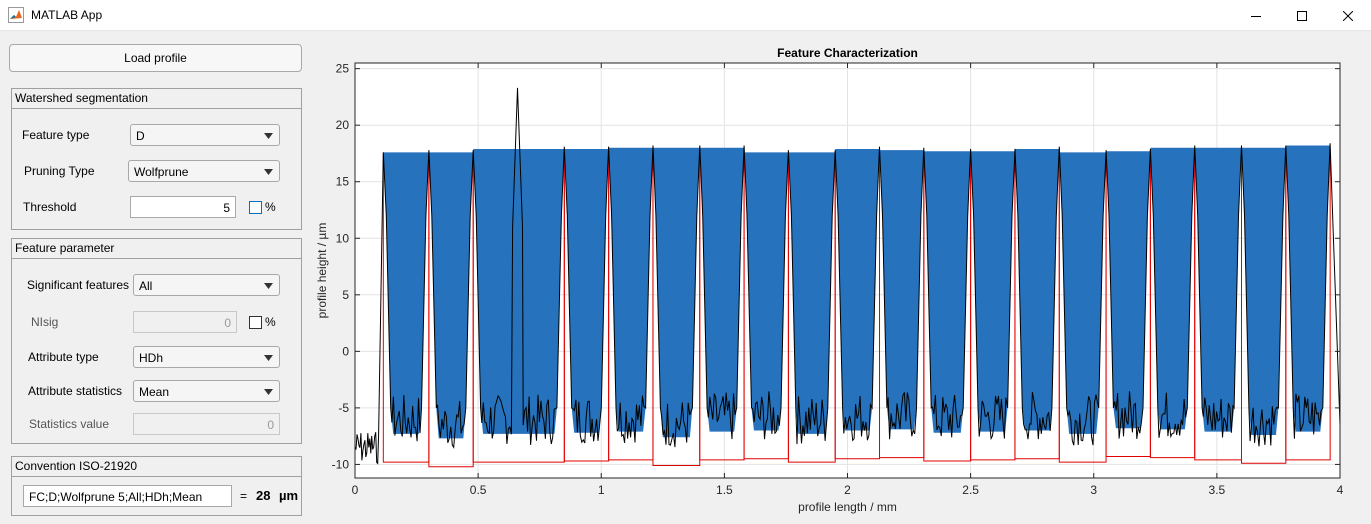  What do you see at coordinates (343, 125) in the screenshot?
I see `y-tick-label: 20` at bounding box center [343, 125].